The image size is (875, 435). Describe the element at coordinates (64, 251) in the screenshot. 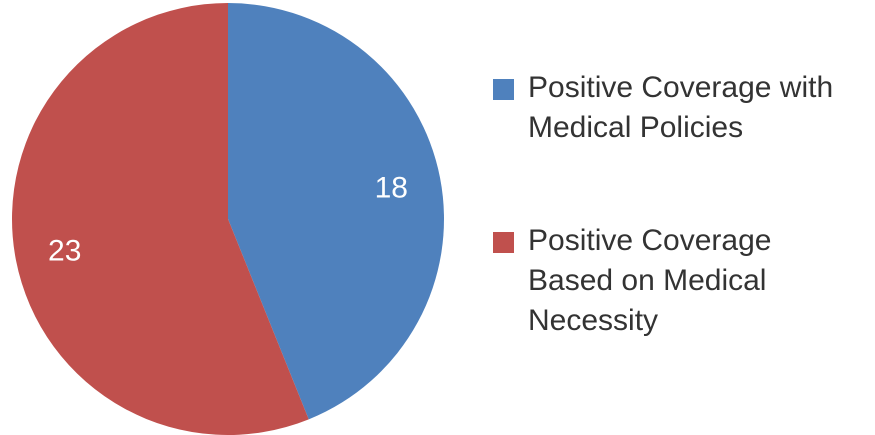

I see `data-label-medical-necessity: 23` at that location.